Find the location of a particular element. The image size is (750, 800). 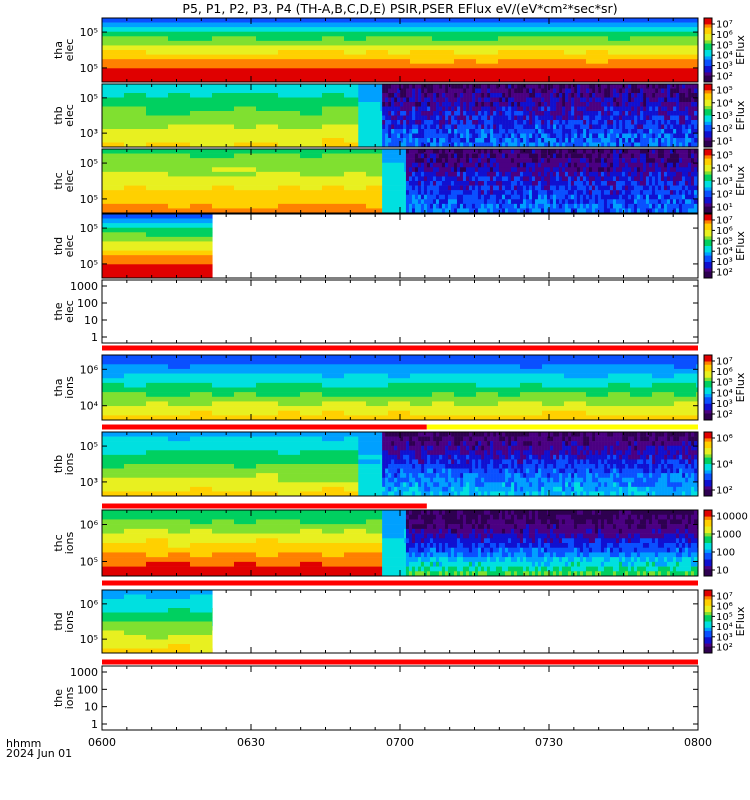

colorbar-tick-label: 10³ is located at coordinates (724, 404).